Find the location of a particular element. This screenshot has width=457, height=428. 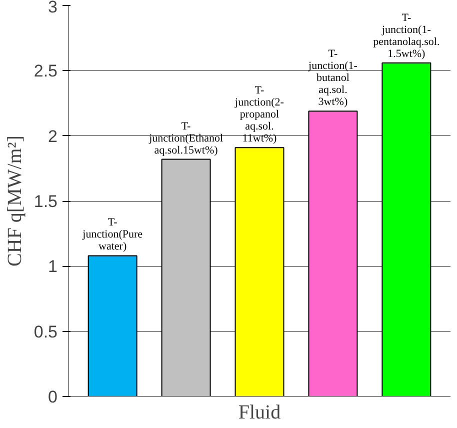

y-tick-label: 1 is located at coordinates (53, 266).